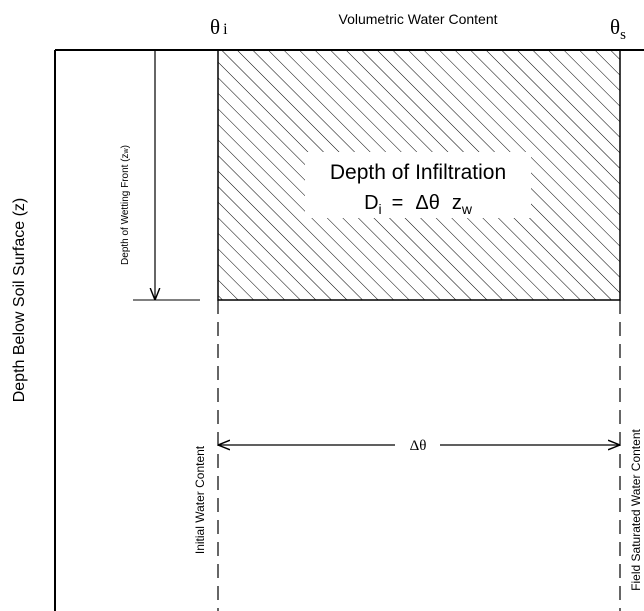  Describe the element at coordinates (427, 203) in the screenshot. I see `symbol: Δθ` at that location.